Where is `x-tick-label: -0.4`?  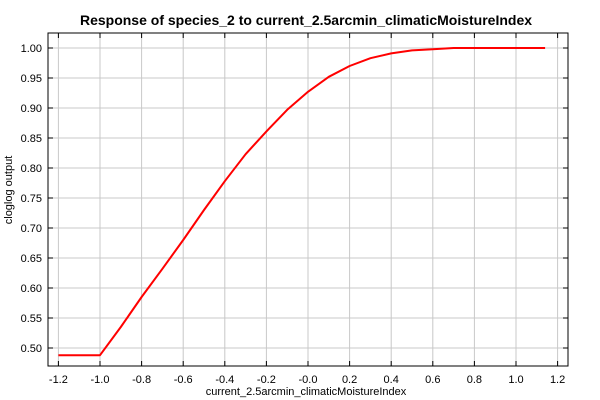
x-tick-label: -0.4 is located at coordinates (224, 380).